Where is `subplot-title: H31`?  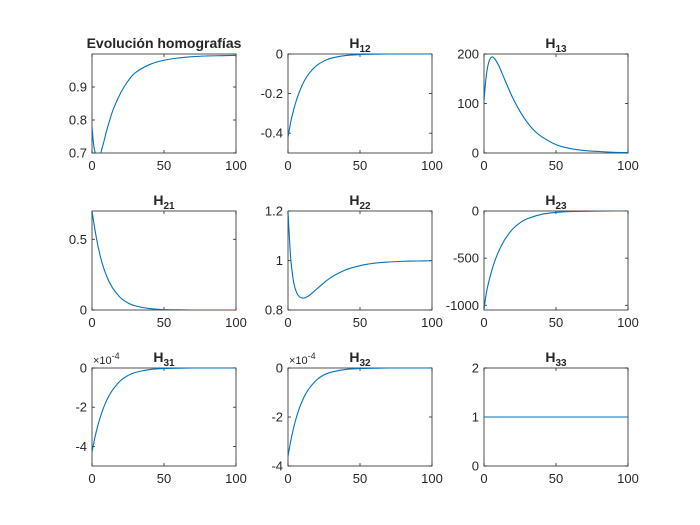
subplot-title: H31 is located at coordinates (164, 359).